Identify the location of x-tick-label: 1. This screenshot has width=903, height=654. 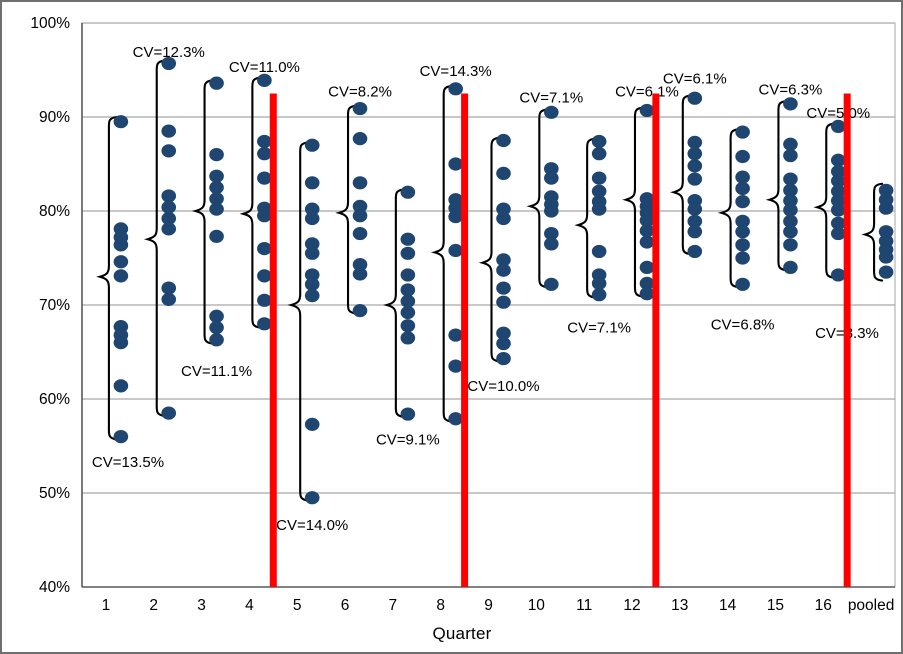
(106, 605).